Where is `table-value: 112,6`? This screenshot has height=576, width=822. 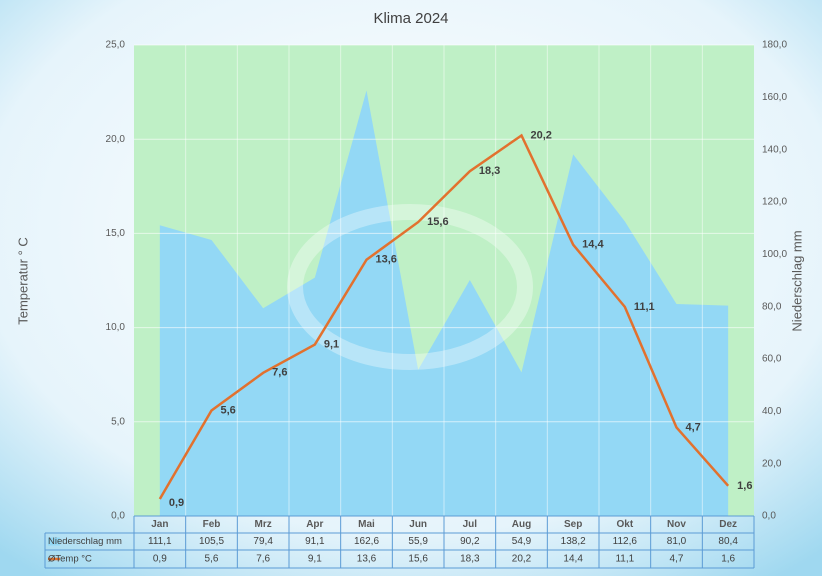
table-value: 112,6 is located at coordinates (625, 541).